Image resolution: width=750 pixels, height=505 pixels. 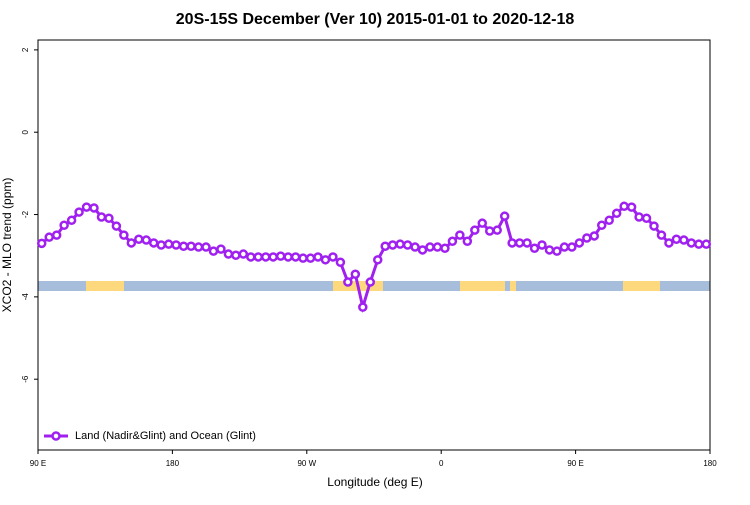 I want to click on x-tick-label: 90 W, so click(x=306, y=463).